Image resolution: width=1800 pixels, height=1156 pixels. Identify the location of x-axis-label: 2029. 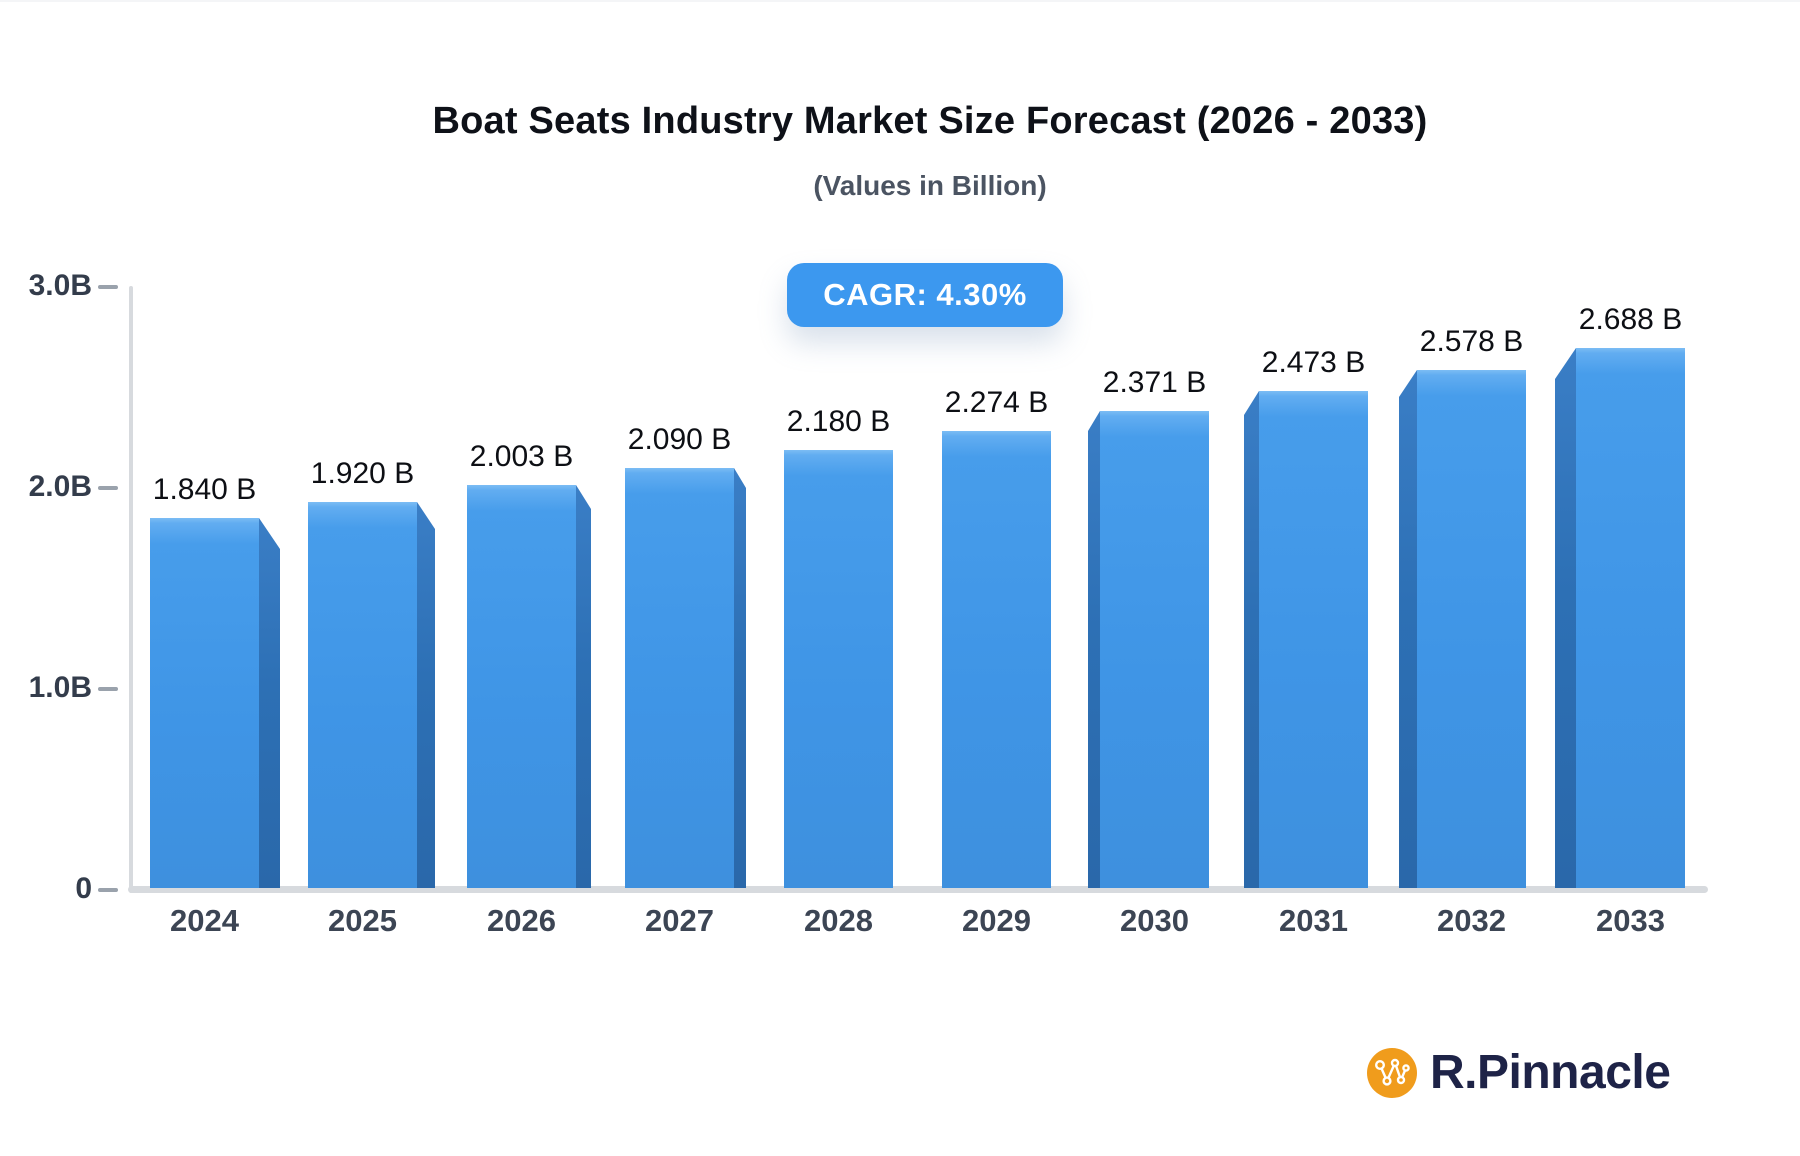
(996, 920).